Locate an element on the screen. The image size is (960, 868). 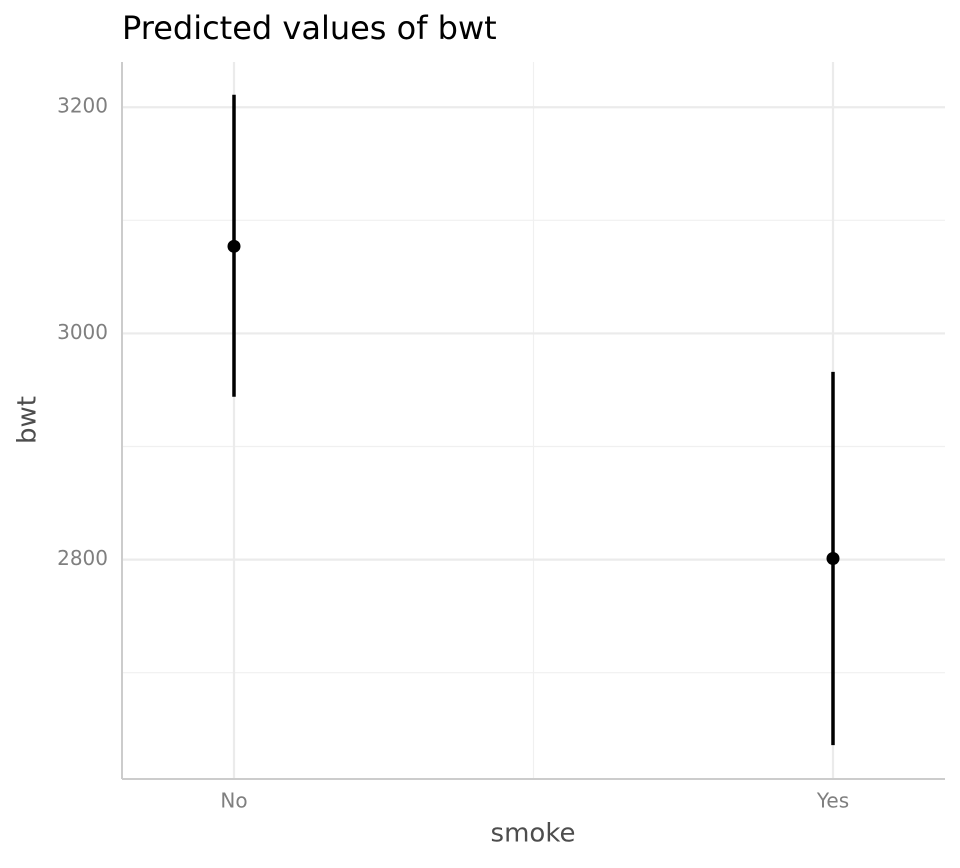
chart-title: Predicted values of bwt is located at coordinates (309, 28).